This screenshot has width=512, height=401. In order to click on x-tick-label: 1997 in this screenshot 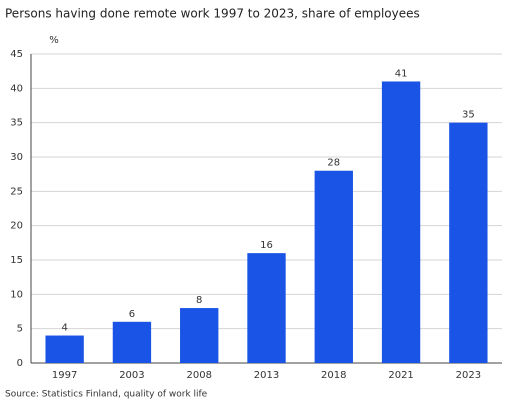, I will do `click(64, 375)`.